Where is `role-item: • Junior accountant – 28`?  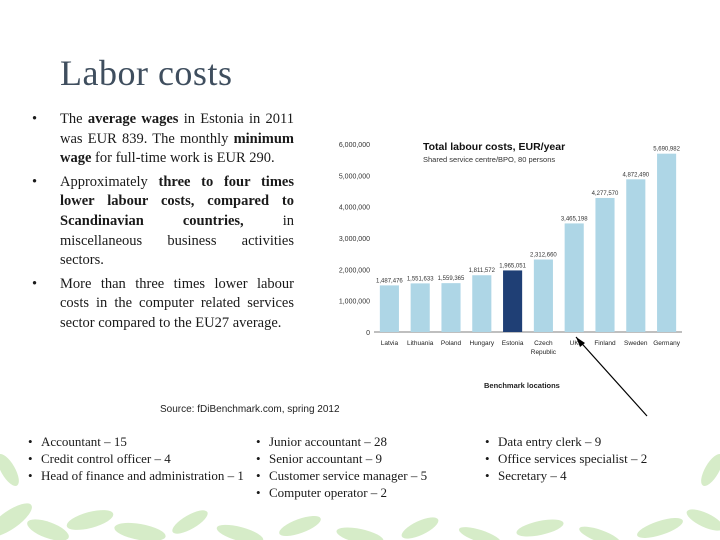
role-item: • Junior accountant – 28 is located at coordinates (366, 441).